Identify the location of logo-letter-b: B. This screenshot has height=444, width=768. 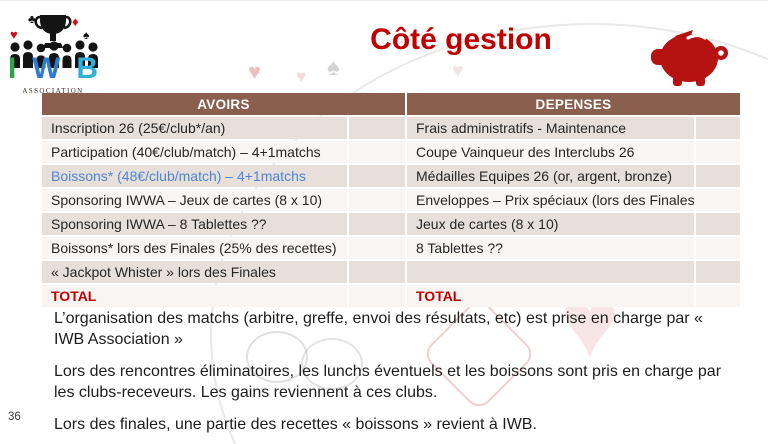
(87, 68).